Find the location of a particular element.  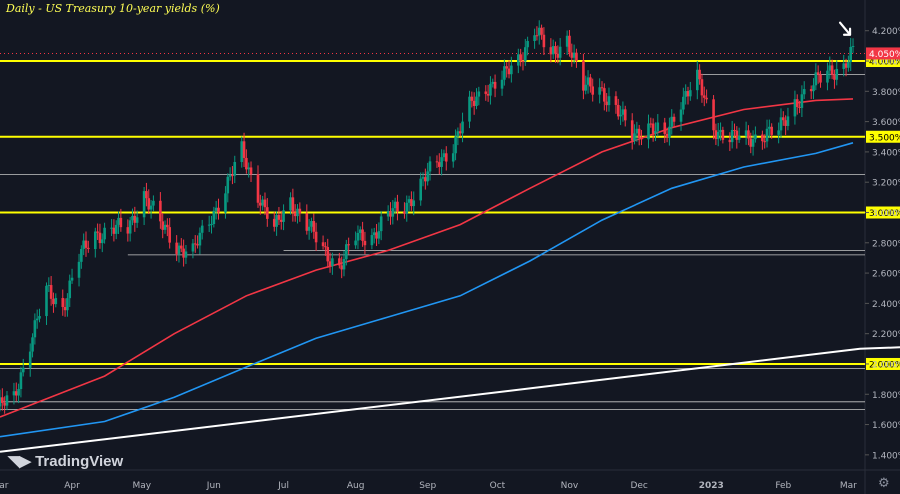

x-tick-label: 2023 is located at coordinates (711, 486).